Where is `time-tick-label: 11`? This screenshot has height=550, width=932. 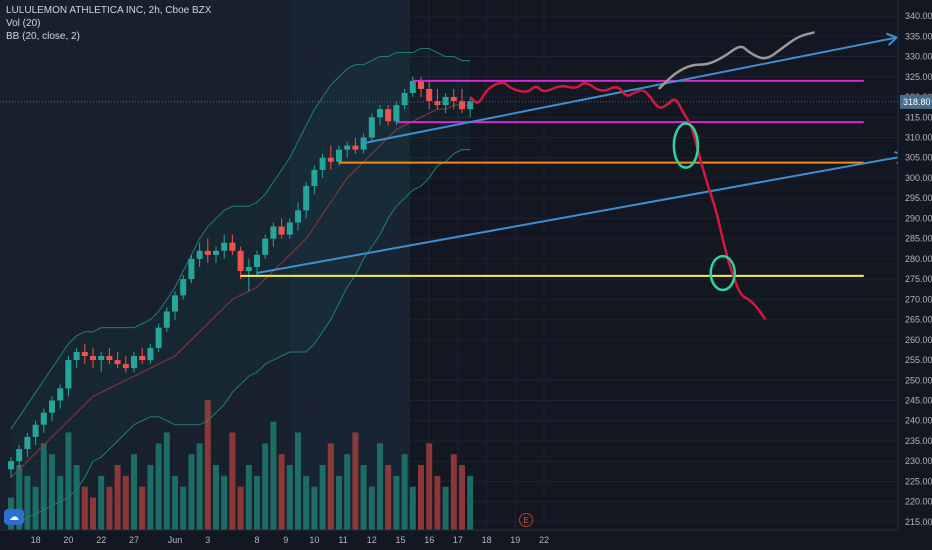 time-tick-label: 11 is located at coordinates (342, 540).